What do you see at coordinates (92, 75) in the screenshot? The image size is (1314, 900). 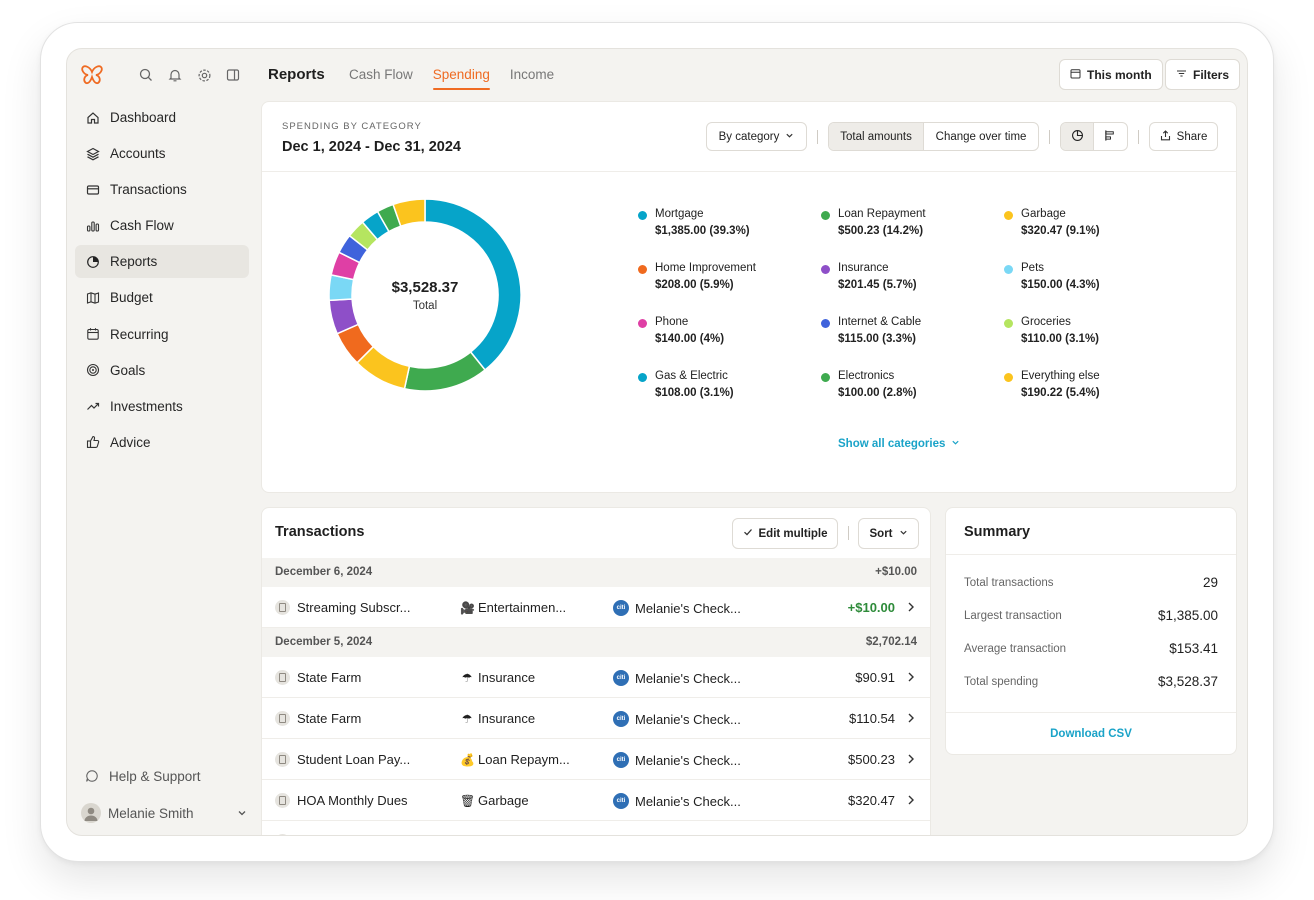 I see `butterfly-logo-icon` at bounding box center [92, 75].